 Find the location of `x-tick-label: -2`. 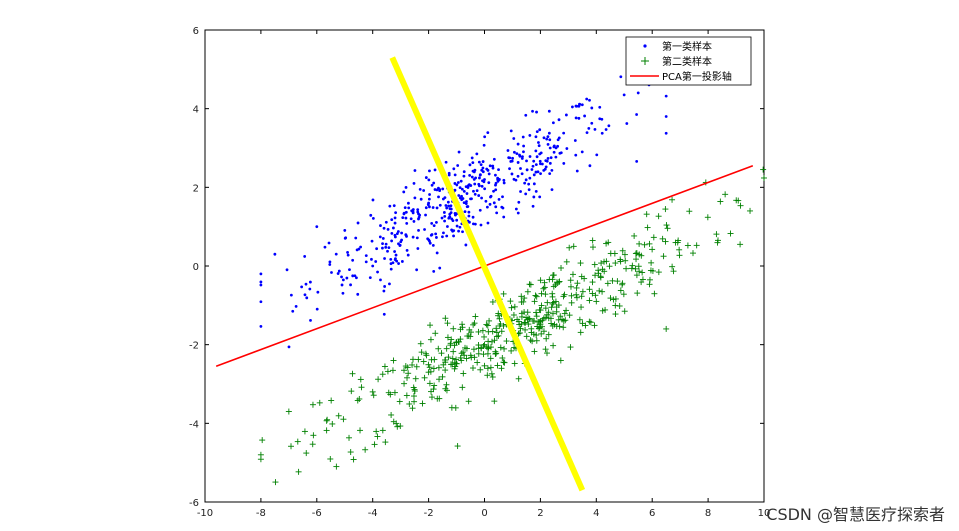

x-tick-label: -2 is located at coordinates (429, 513).